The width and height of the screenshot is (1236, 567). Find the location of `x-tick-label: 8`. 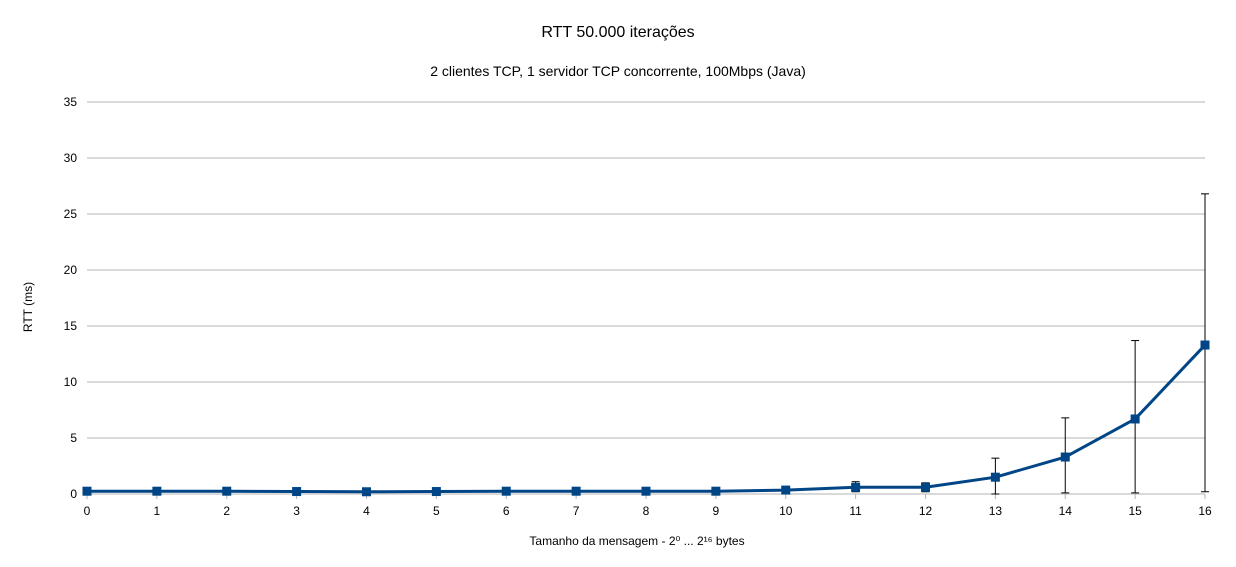

x-tick-label: 8 is located at coordinates (646, 511).